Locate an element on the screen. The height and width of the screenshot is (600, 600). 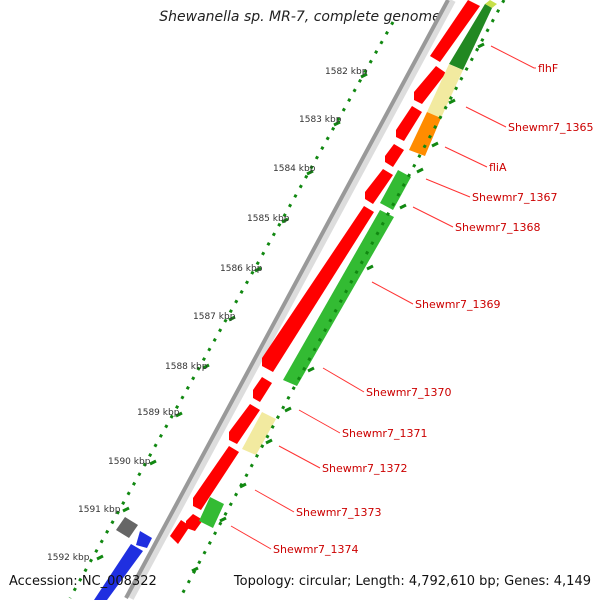
tick-label: 1587 kbp is located at coordinates (214, 317).